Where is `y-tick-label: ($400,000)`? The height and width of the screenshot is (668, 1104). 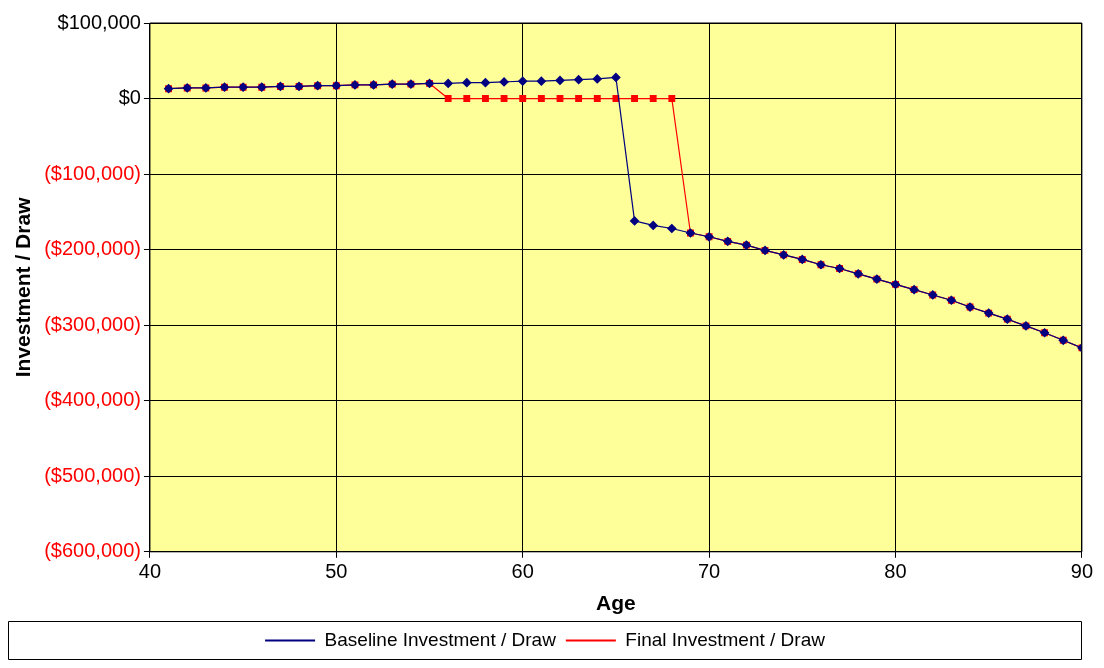
y-tick-label: ($400,000) is located at coordinates (92, 399).